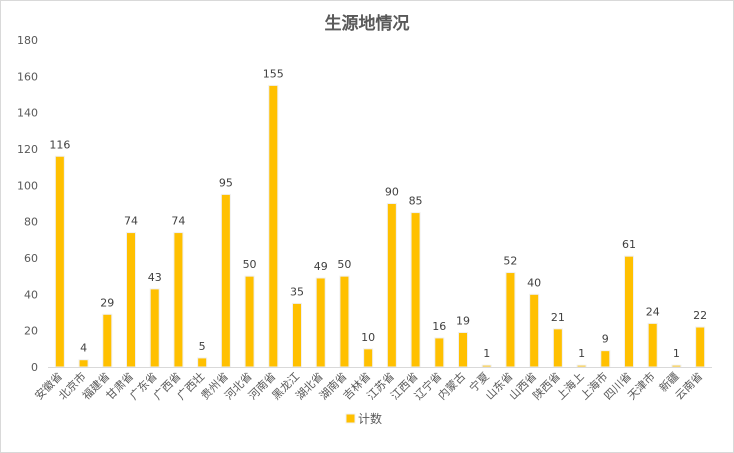  I want to click on y-tick-label: 0, so click(34, 367).